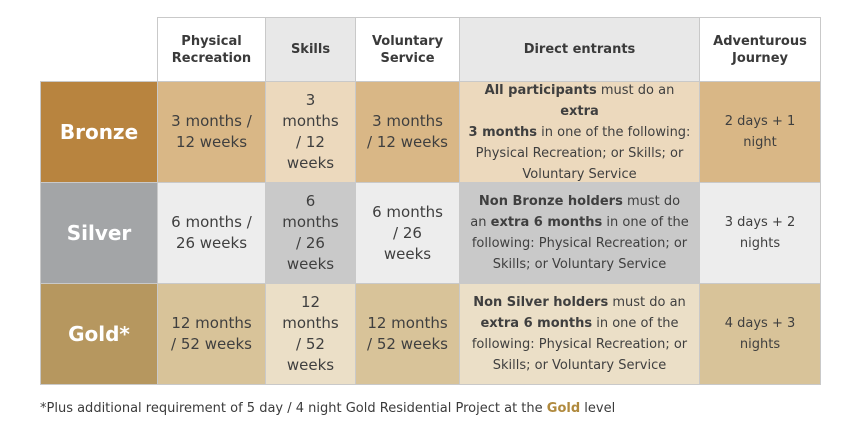 The image size is (850, 436). What do you see at coordinates (759, 333) in the screenshot?
I see `gold-adventurous-journey: 4 days + 3 nights` at bounding box center [759, 333].